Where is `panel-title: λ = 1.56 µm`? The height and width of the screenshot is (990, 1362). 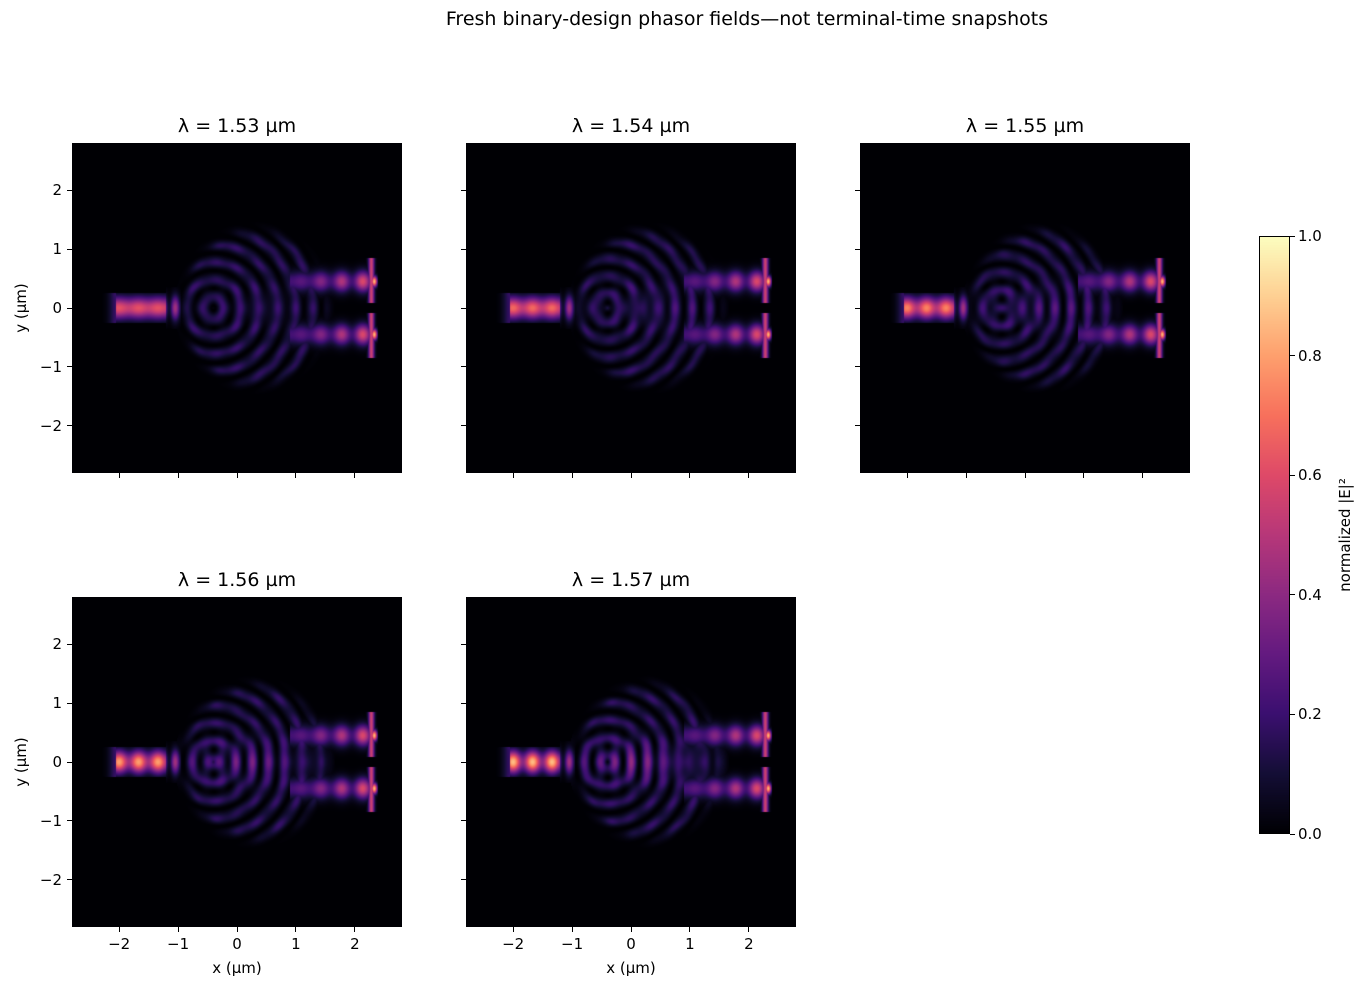
panel-title: λ = 1.56 µm is located at coordinates (237, 580).